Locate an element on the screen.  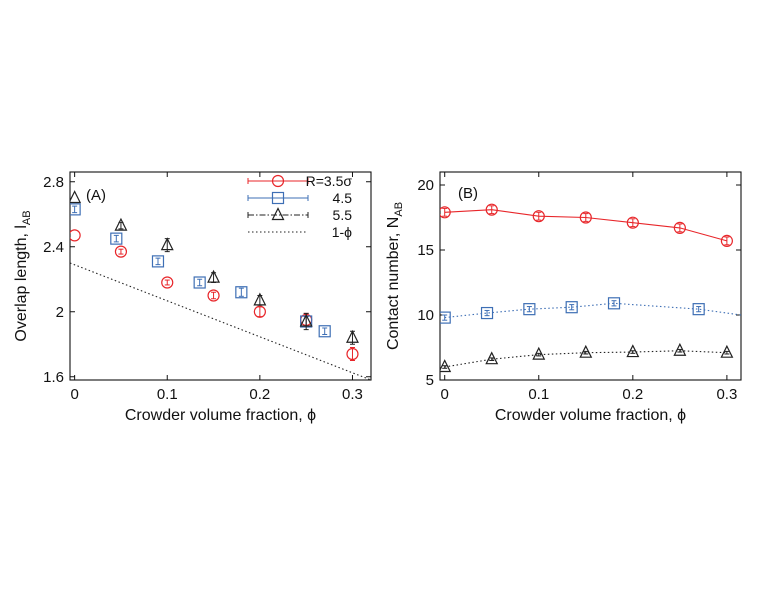
y-axis-label: Contact number, NAB is located at coordinates (395, 276).